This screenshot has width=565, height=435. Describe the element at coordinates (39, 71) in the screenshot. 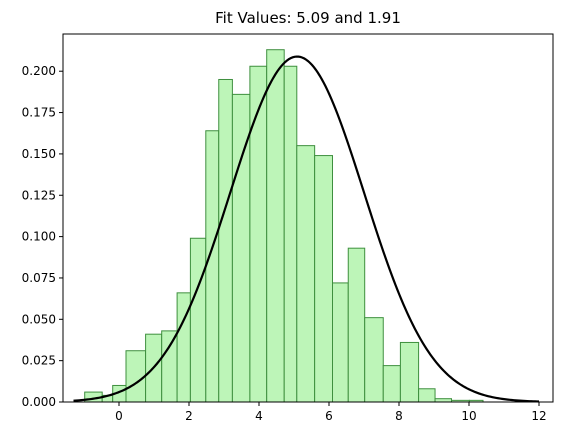

I see `y-tick-label: 0.200` at that location.